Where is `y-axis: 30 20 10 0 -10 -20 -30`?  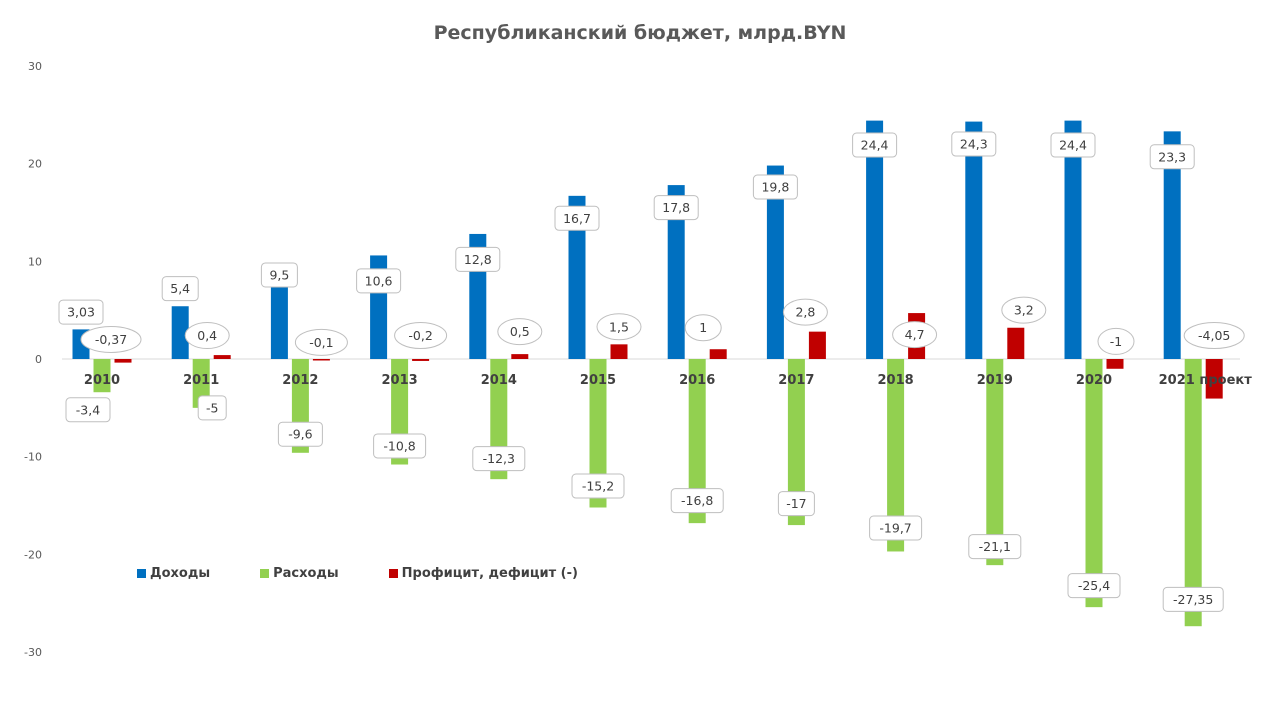
y-axis: 30 20 10 0 -10 -20 -30 is located at coordinates (33, 359).